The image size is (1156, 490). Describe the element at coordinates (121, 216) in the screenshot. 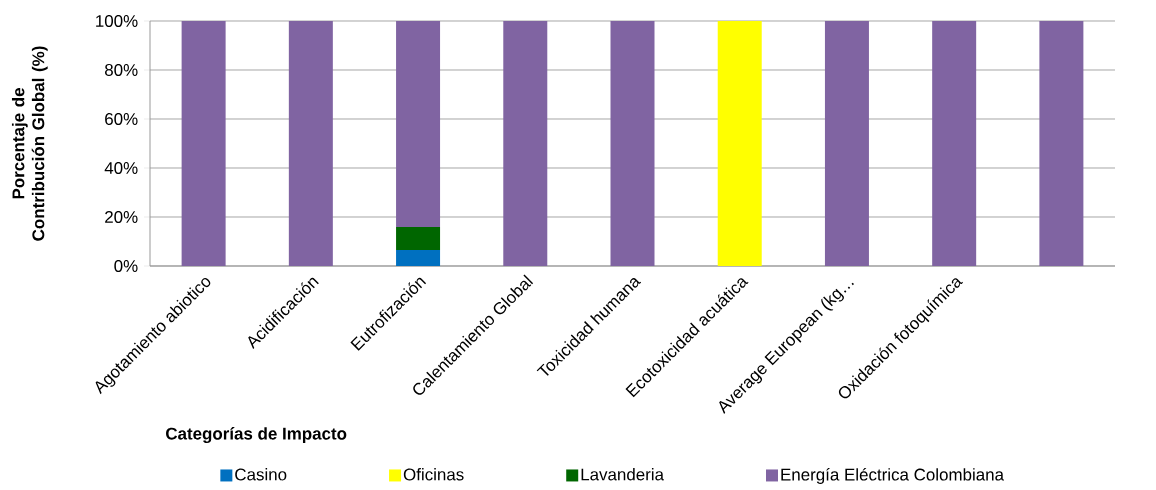

I see `y-tick-label: 20%` at that location.